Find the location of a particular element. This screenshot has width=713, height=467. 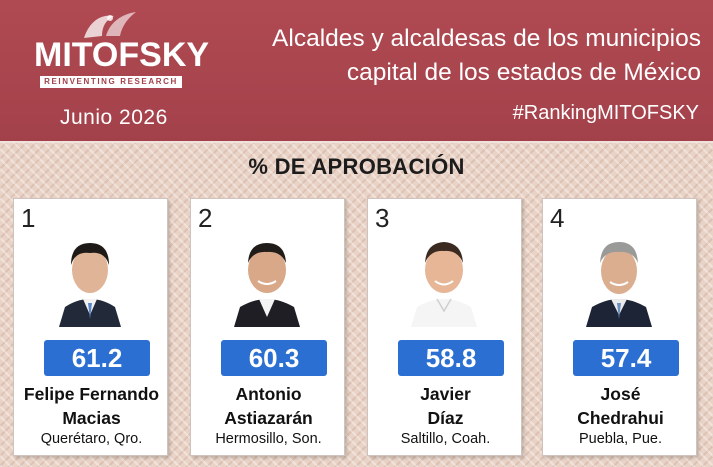

name-line-2: Chedrahui is located at coordinates (620, 418).